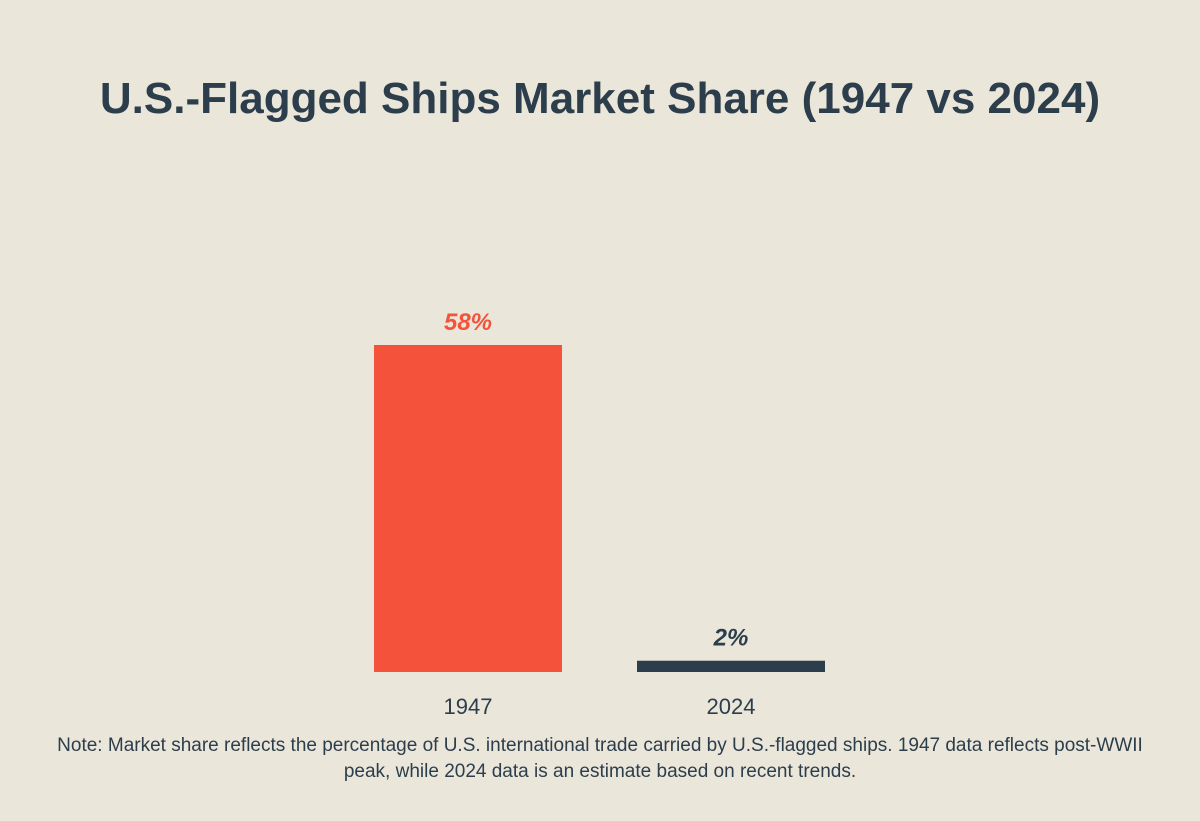 The width and height of the screenshot is (1200, 821). I want to click on bar-2024, so click(731, 666).